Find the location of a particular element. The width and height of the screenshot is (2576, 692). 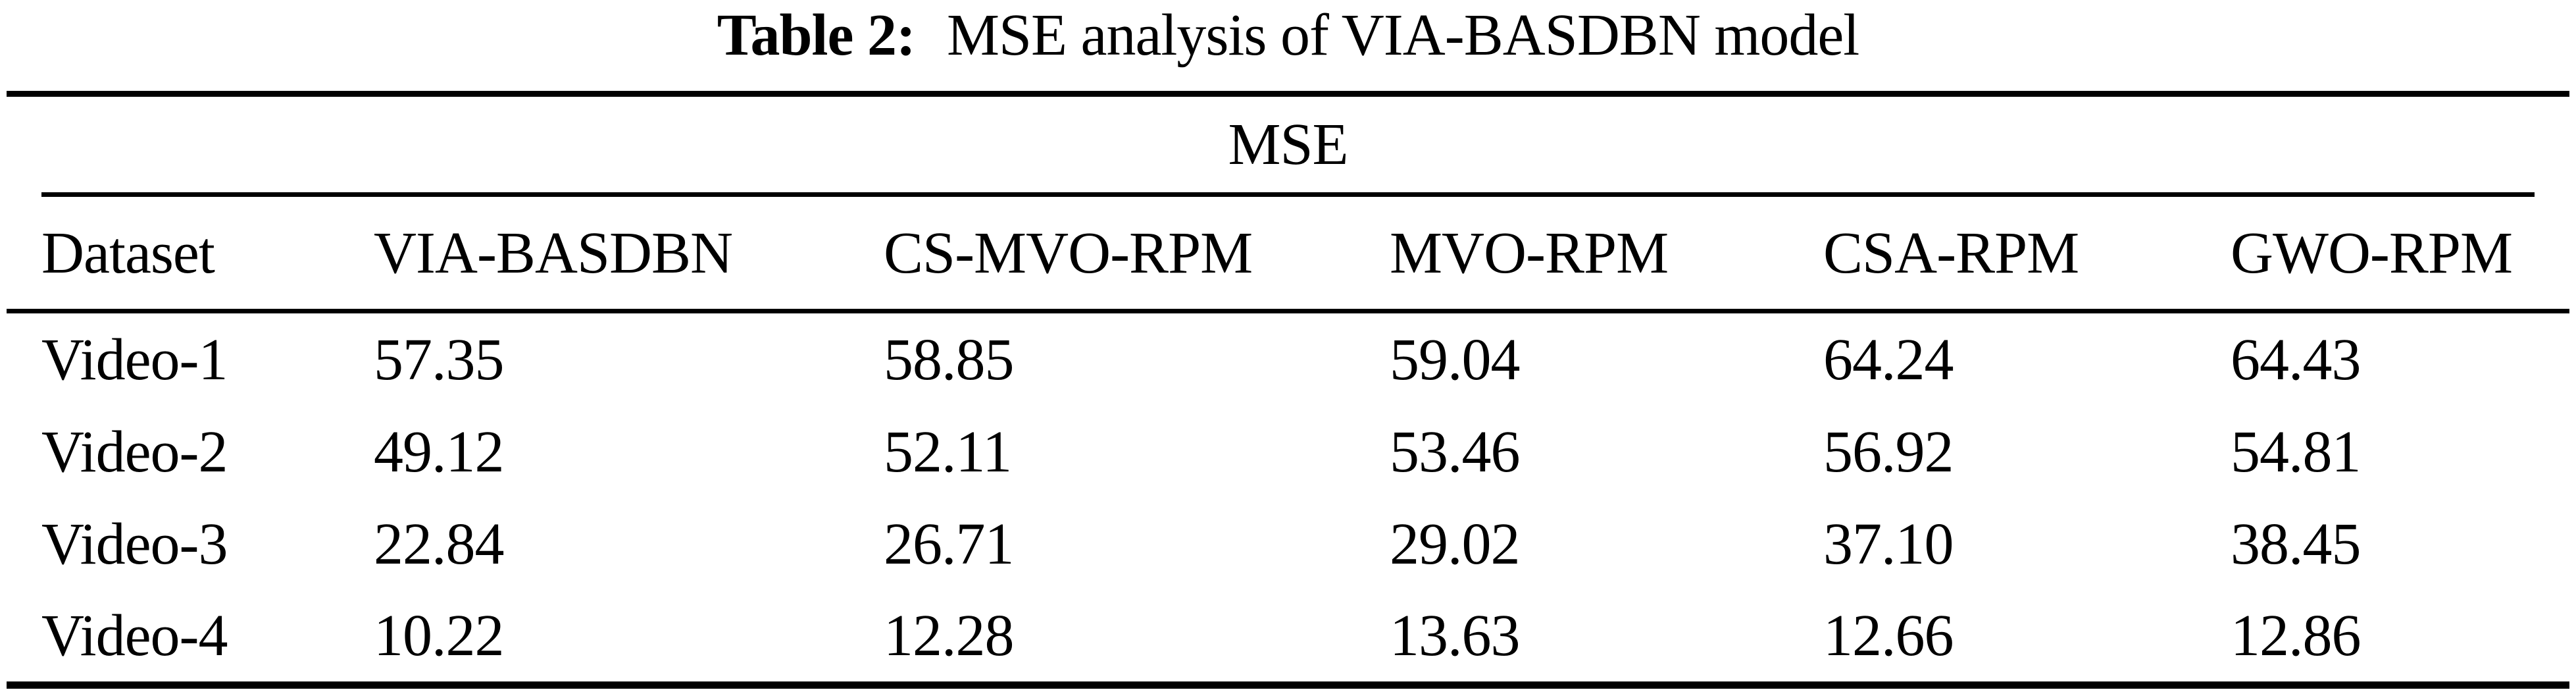

table-cell: 64.43 is located at coordinates (2296, 359).